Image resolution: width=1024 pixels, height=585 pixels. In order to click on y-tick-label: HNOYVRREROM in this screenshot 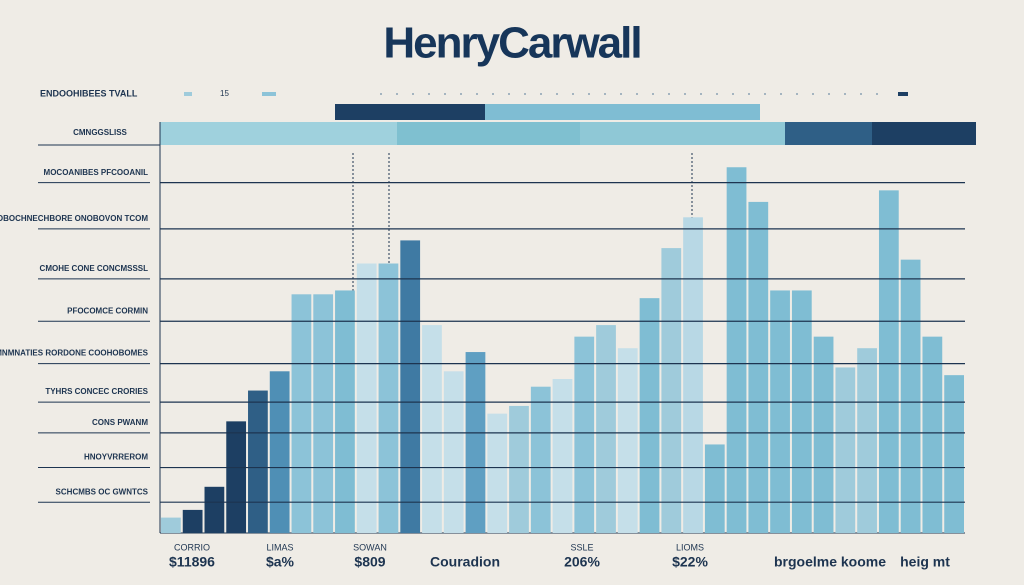, I will do `click(116, 457)`.